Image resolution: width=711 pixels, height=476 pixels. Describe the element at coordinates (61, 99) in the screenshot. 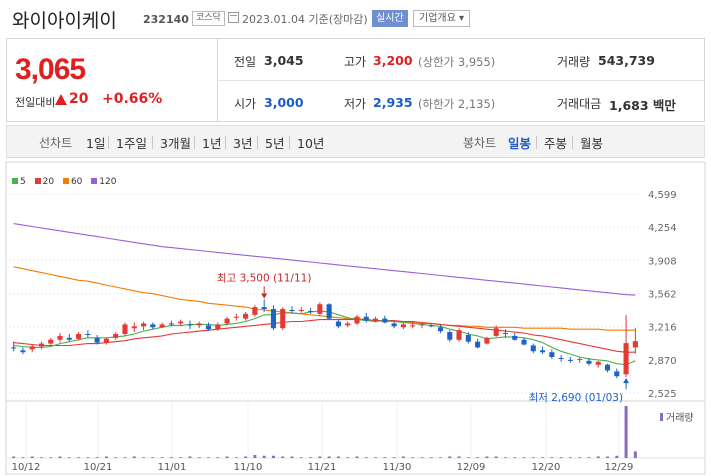

I see `up-triangle-icon` at that location.